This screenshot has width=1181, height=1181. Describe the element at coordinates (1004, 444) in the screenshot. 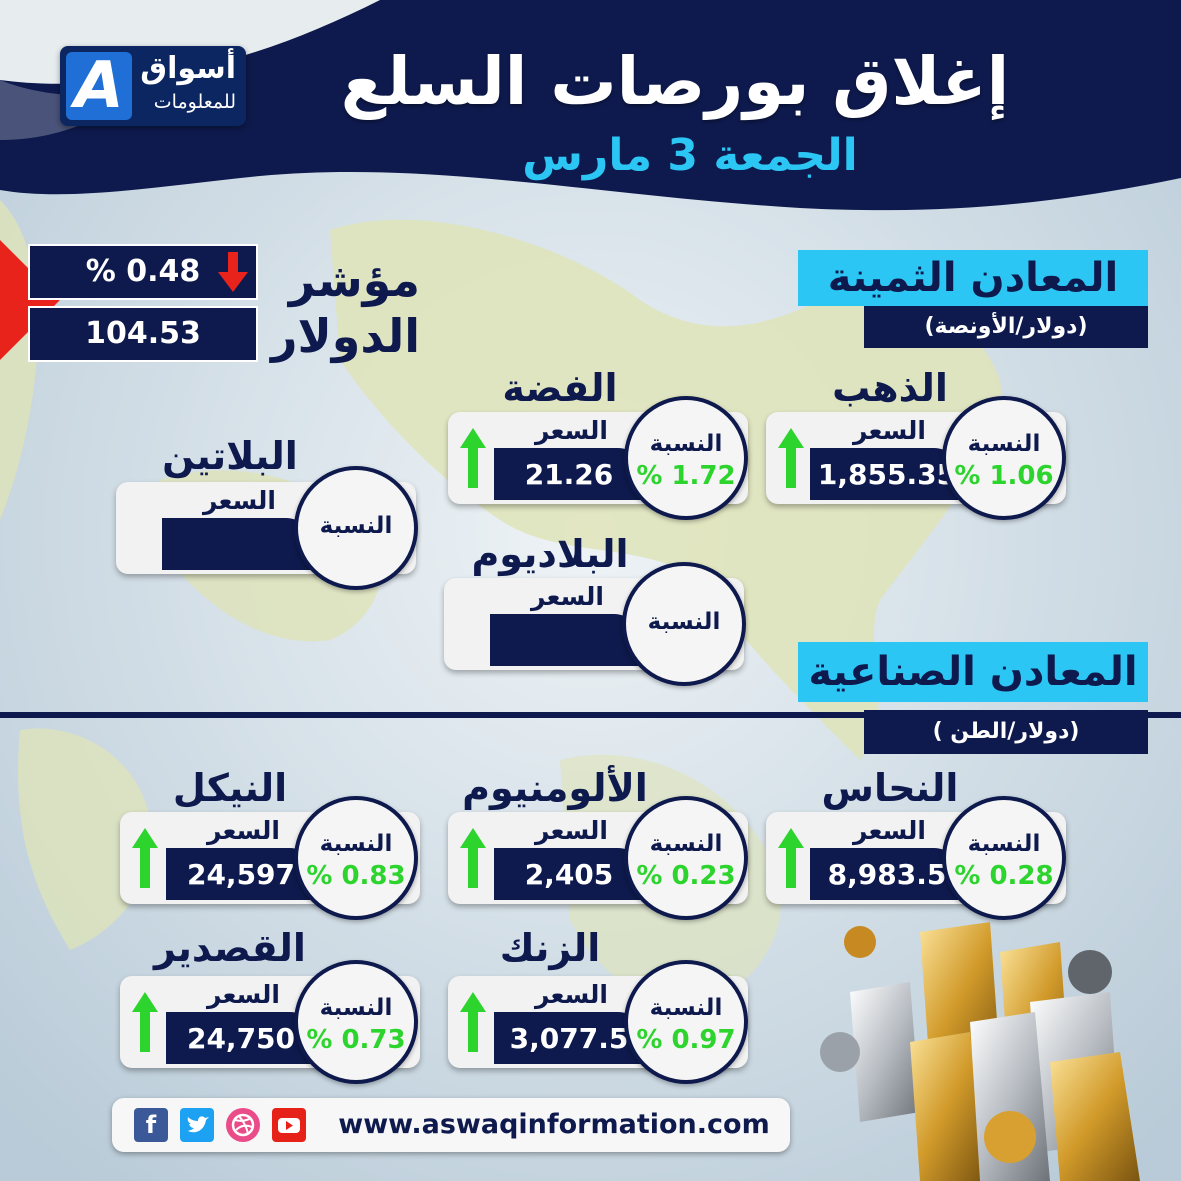

I see `gold-pct-label: النسبة` at that location.